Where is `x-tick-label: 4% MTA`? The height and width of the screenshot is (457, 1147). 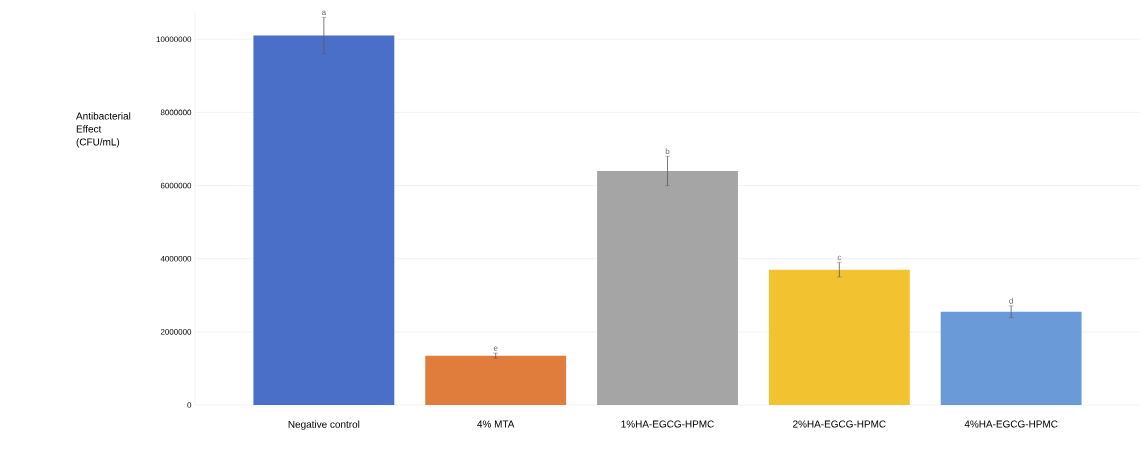
x-tick-label: 4% MTA is located at coordinates (496, 424).